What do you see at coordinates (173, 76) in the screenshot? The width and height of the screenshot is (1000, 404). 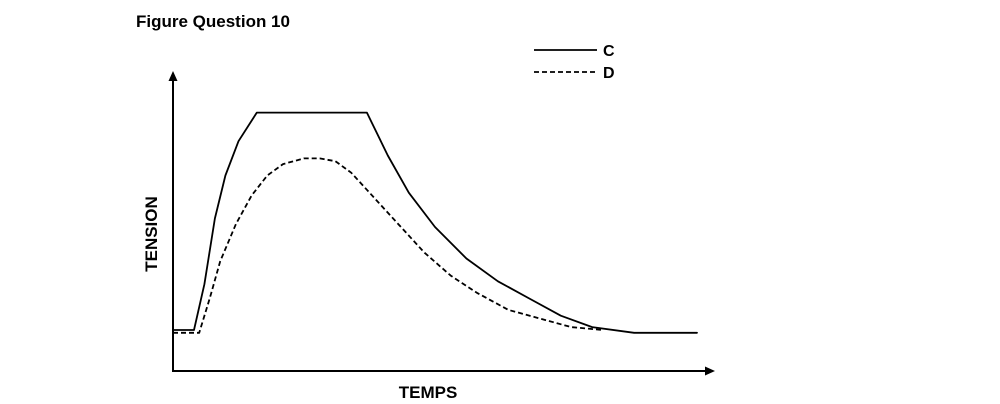 I see `y-axis-arrowhead` at bounding box center [173, 76].